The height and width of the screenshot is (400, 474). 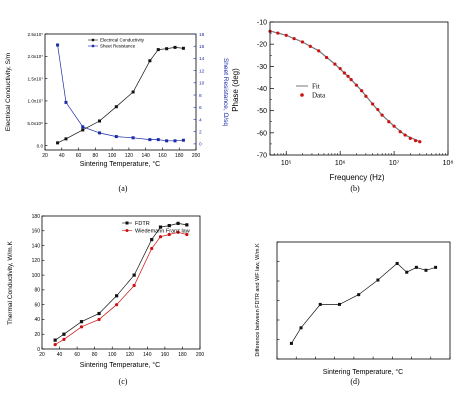 I want to click on panel-a-y-tick-label: 2.5x10⁷, so click(x=36, y=34).